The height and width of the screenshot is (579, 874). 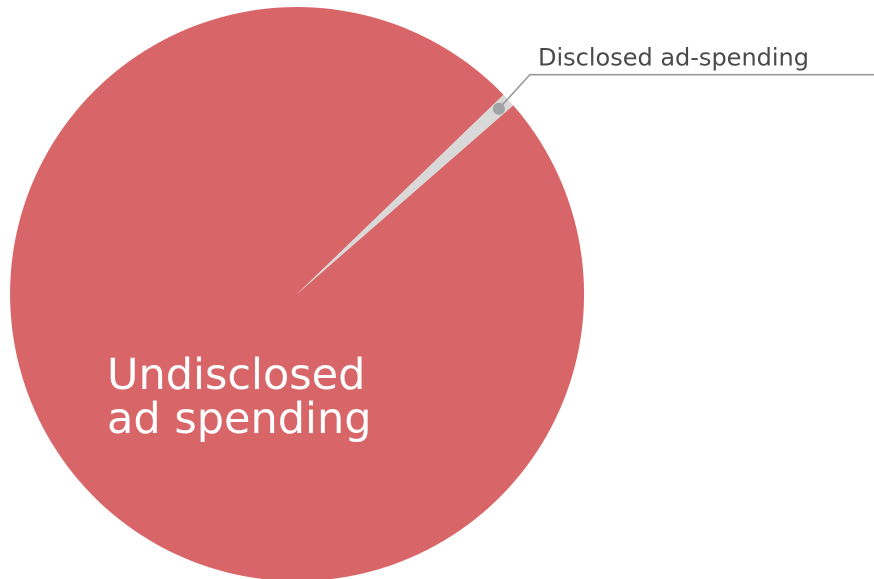 I want to click on callout-dot, so click(x=498, y=108).